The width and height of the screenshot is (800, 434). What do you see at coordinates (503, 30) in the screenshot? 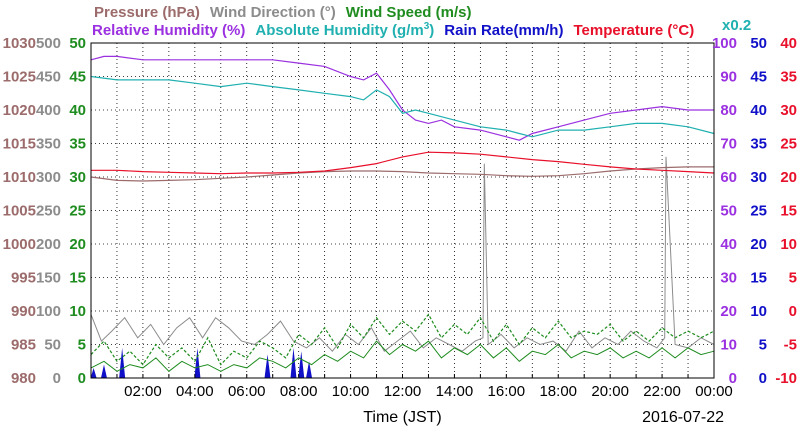
I see `legend-entry: Rain Rate(mm/h)` at bounding box center [503, 30].